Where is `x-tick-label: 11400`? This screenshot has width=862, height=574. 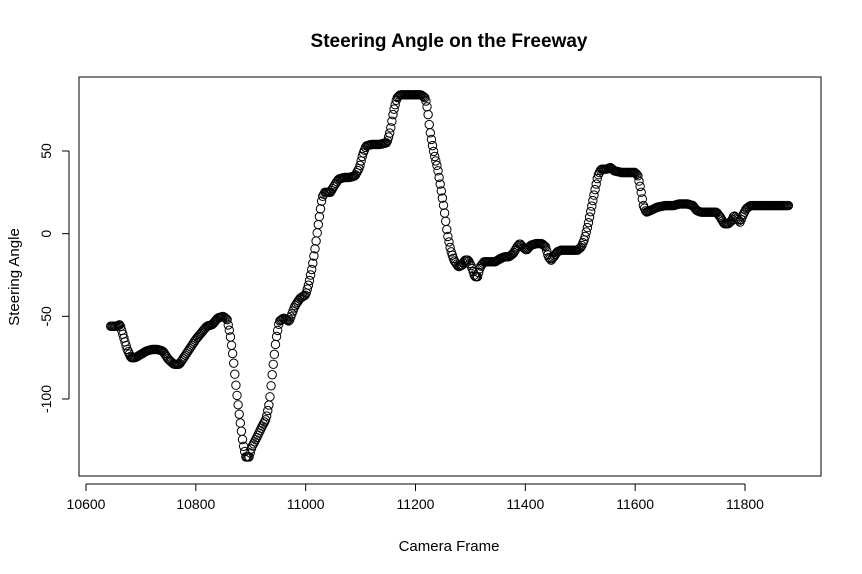 x-tick-label: 11400 is located at coordinates (525, 504).